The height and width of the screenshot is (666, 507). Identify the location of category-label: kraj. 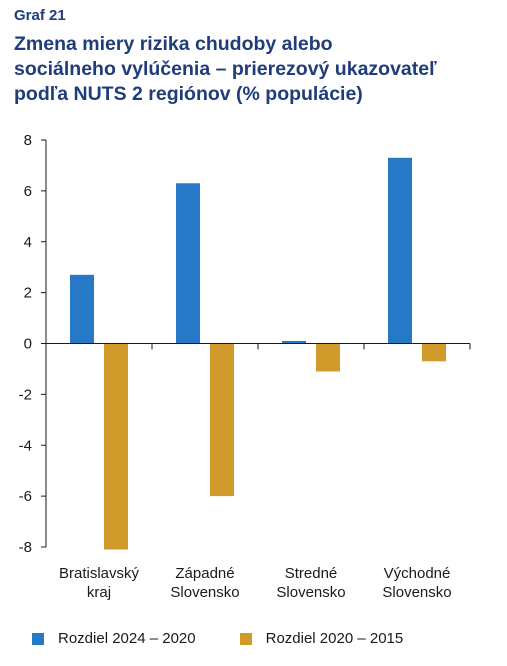
(99, 592).